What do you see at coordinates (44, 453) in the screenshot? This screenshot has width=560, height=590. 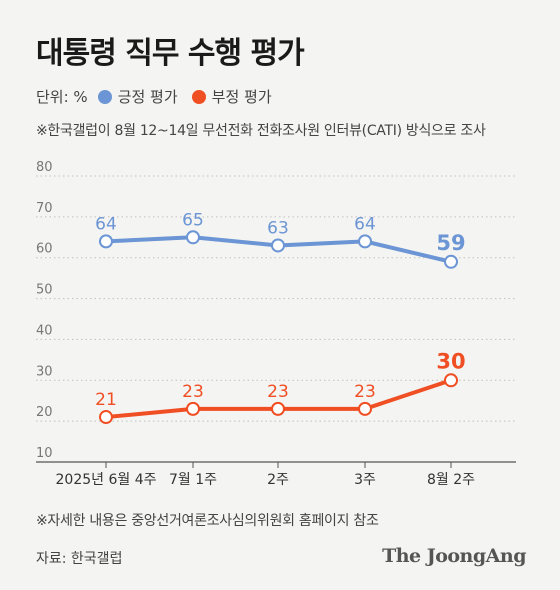 I see `y-tick-label: 10` at bounding box center [44, 453].